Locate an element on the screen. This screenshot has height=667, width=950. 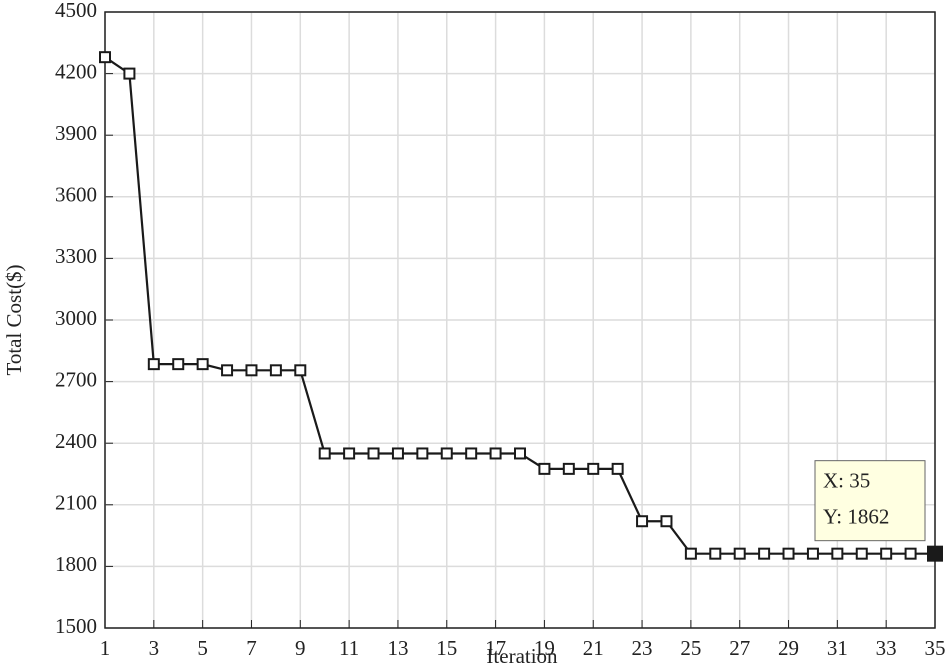
y-tick-label: 3900 is located at coordinates (76, 133).